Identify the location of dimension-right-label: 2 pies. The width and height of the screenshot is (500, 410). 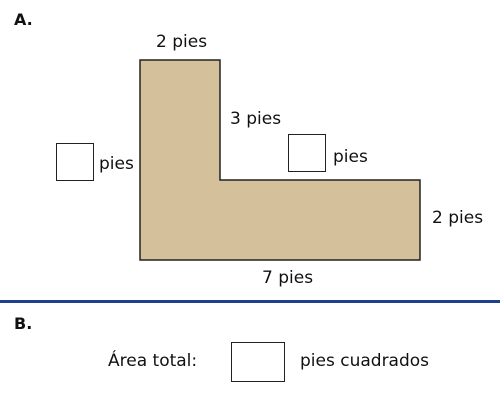
(458, 218).